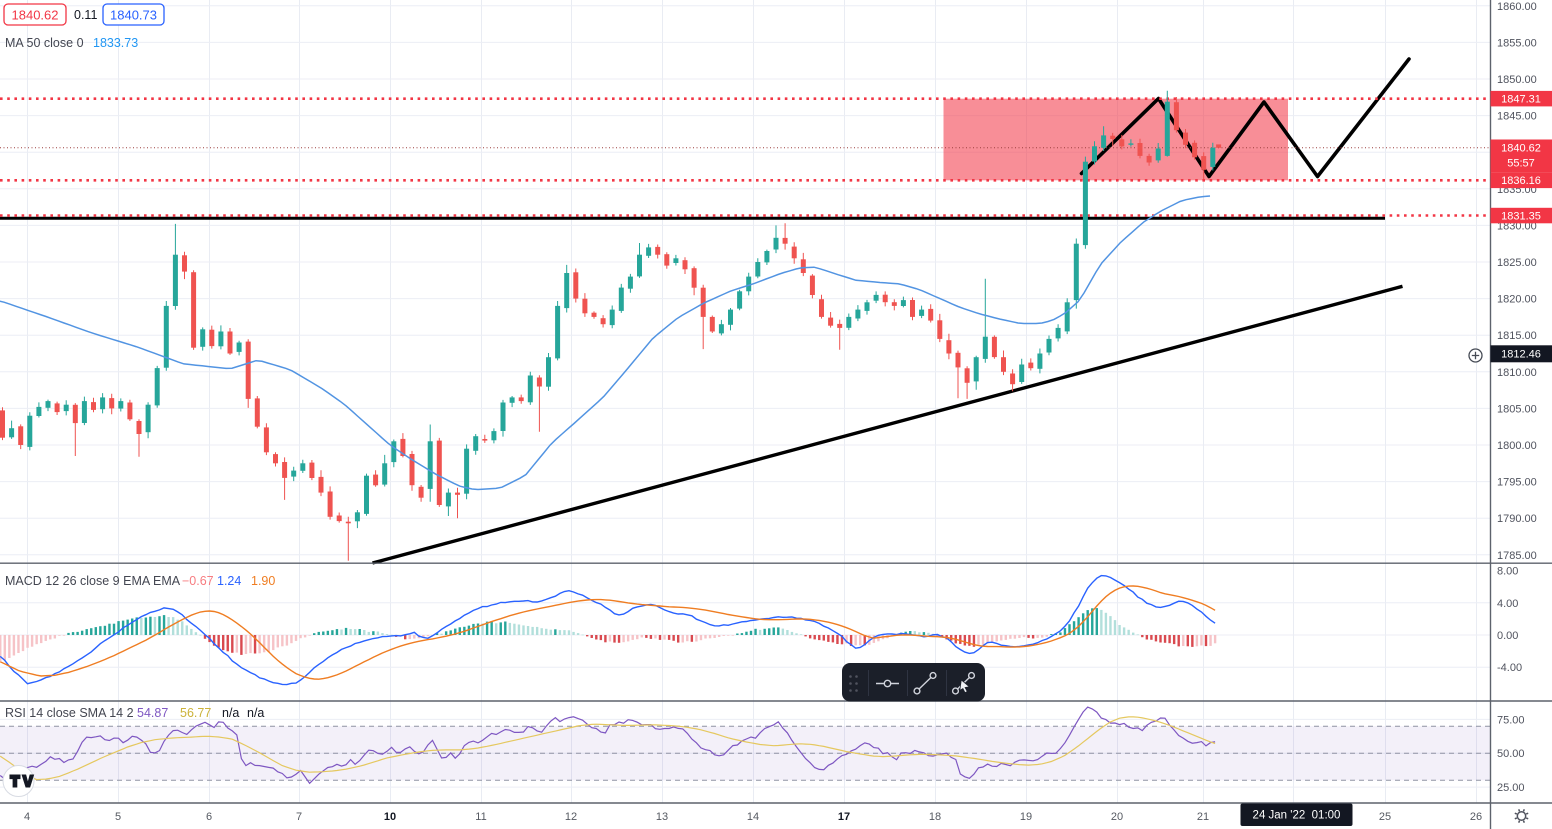 This screenshot has width=1552, height=829. Describe the element at coordinates (118, 817) in the screenshot. I see `svg-text: 5` at that location.